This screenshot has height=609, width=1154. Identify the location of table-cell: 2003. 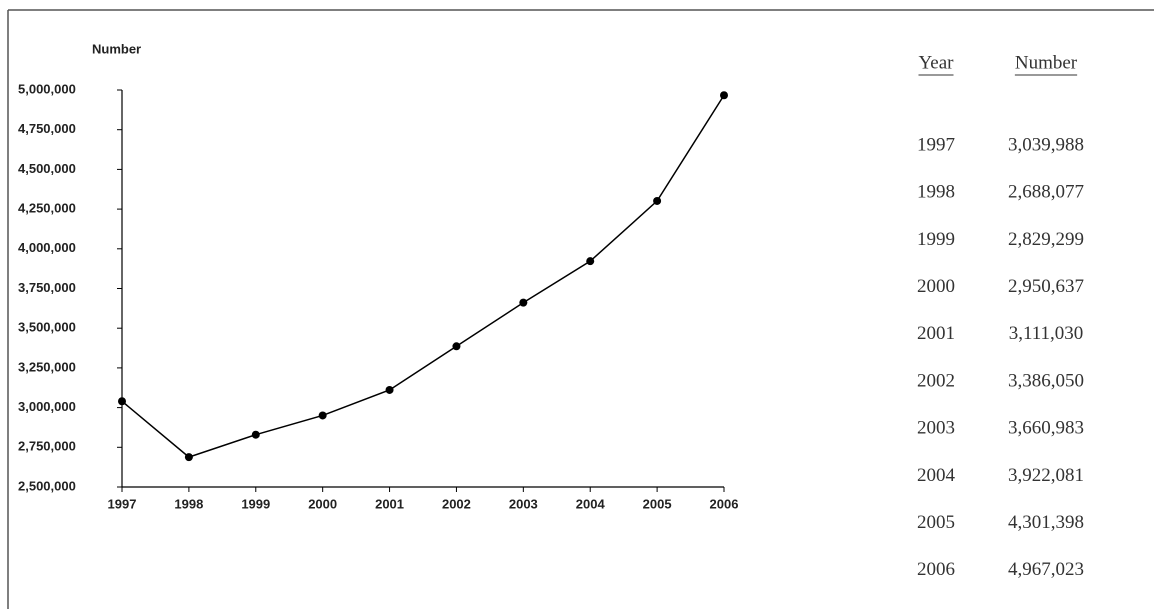
(936, 428).